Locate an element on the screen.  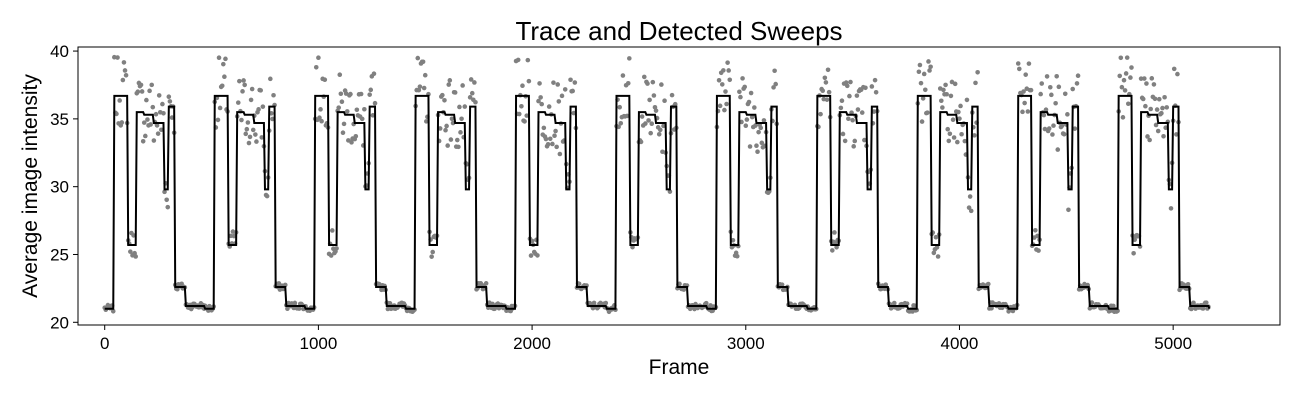
y-tick-label: 25 is located at coordinates (59, 254).